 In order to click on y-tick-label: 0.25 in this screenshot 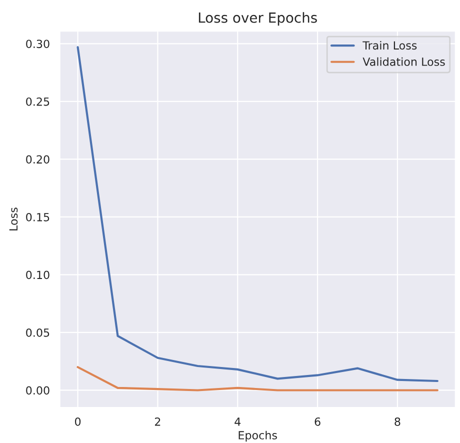, I will do `click(38, 101)`.